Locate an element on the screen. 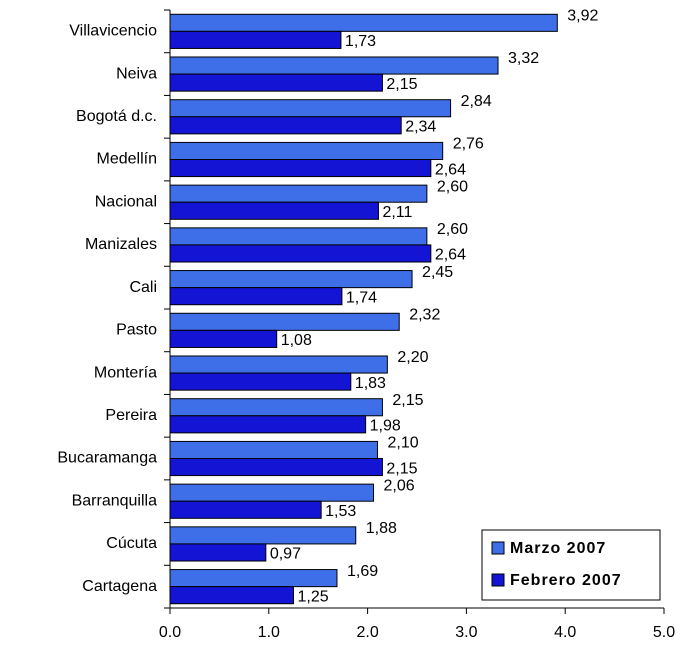 This screenshot has height=651, width=683. y-tick-label: Cartagena is located at coordinates (119, 586).